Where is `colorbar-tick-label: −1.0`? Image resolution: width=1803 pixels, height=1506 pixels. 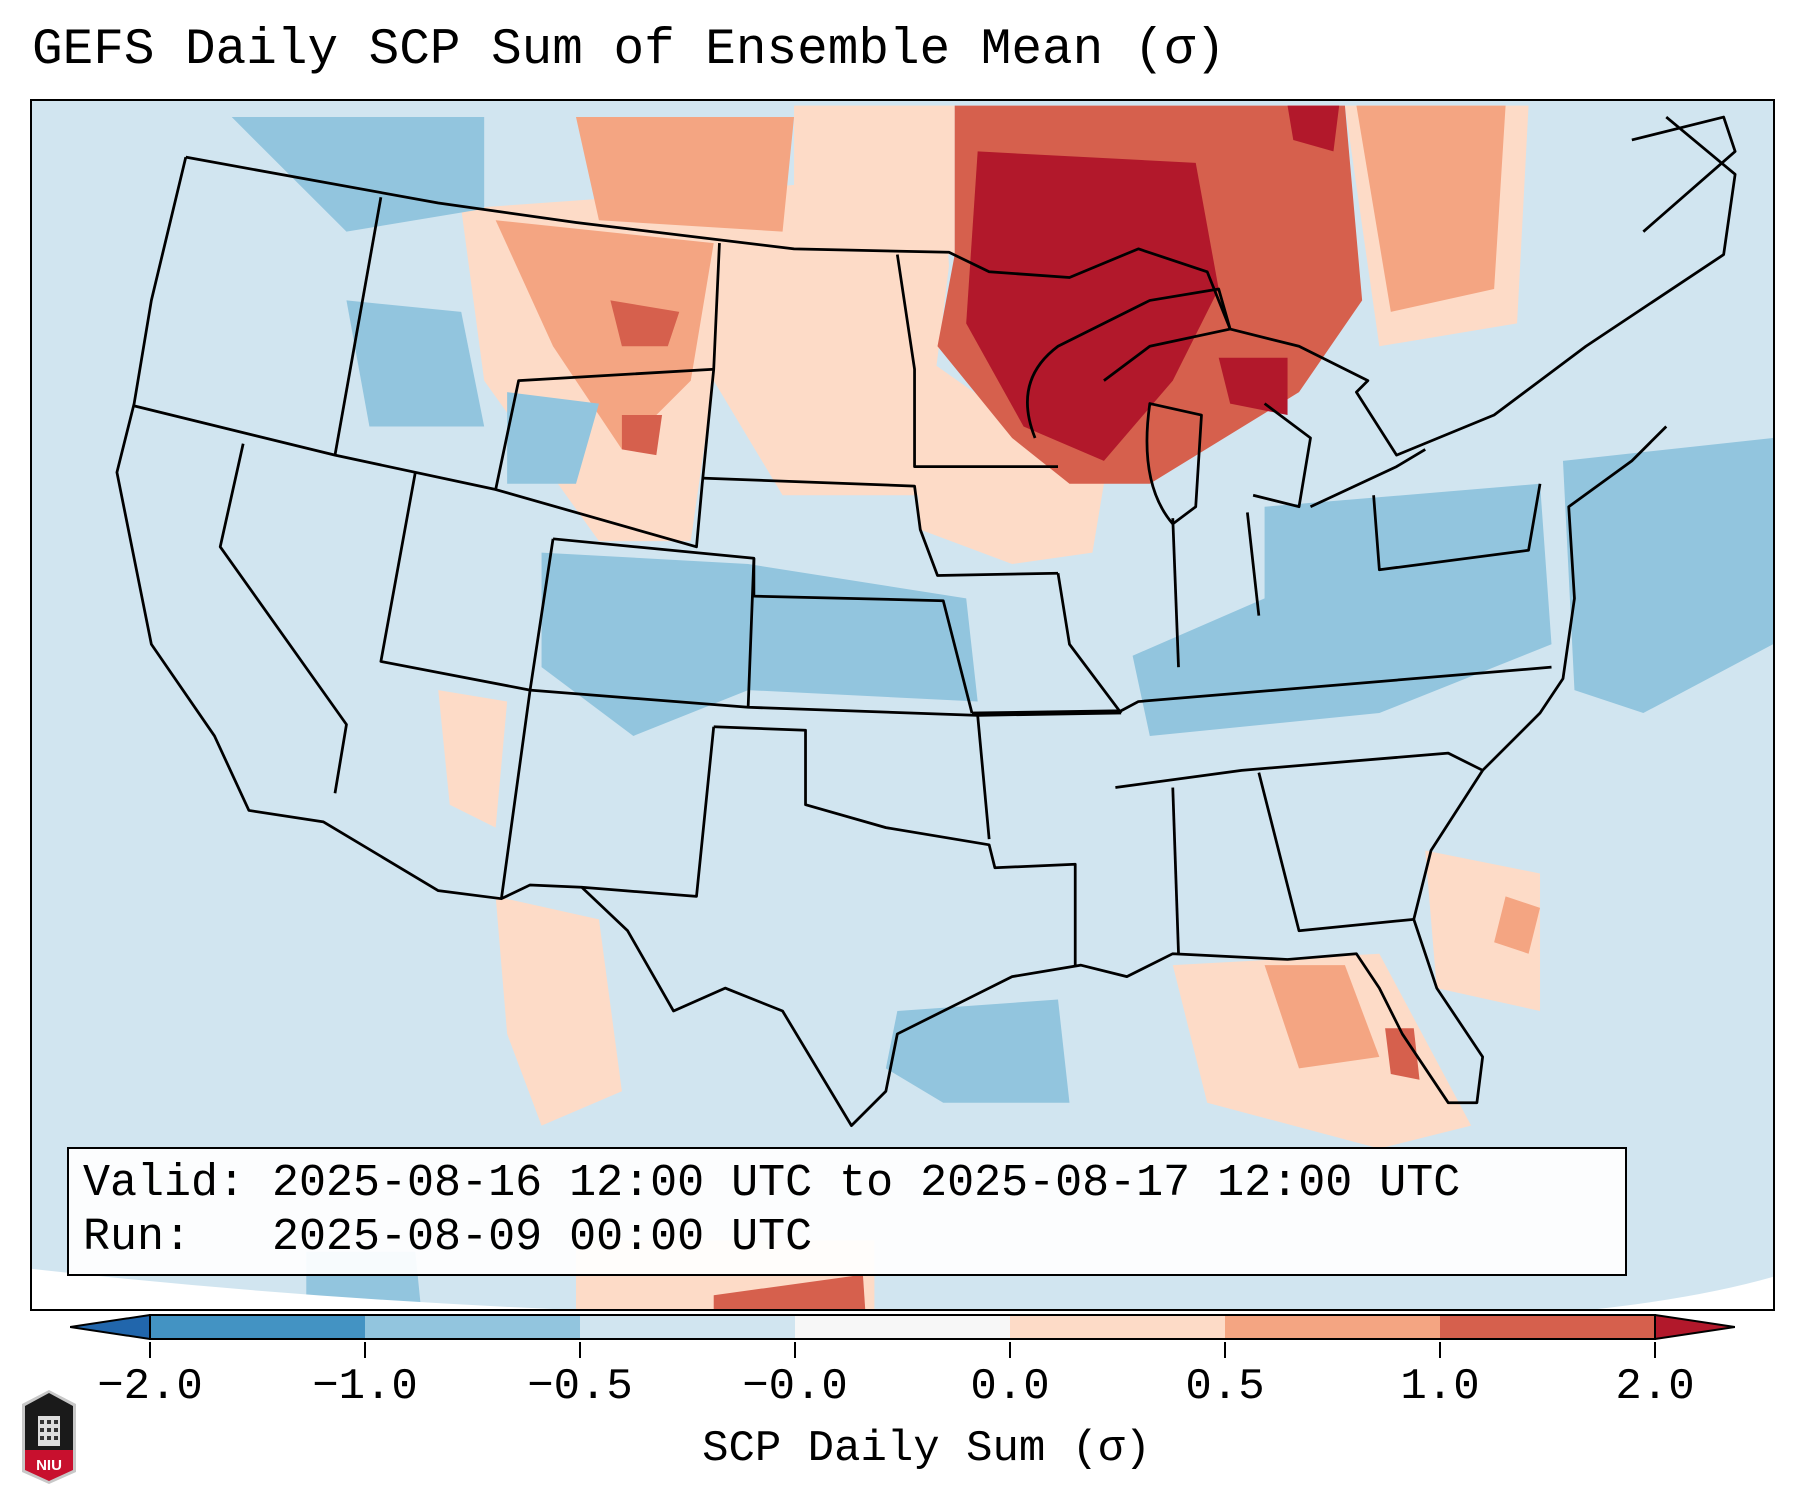
colorbar-tick-label: −1.0 is located at coordinates (365, 1387).